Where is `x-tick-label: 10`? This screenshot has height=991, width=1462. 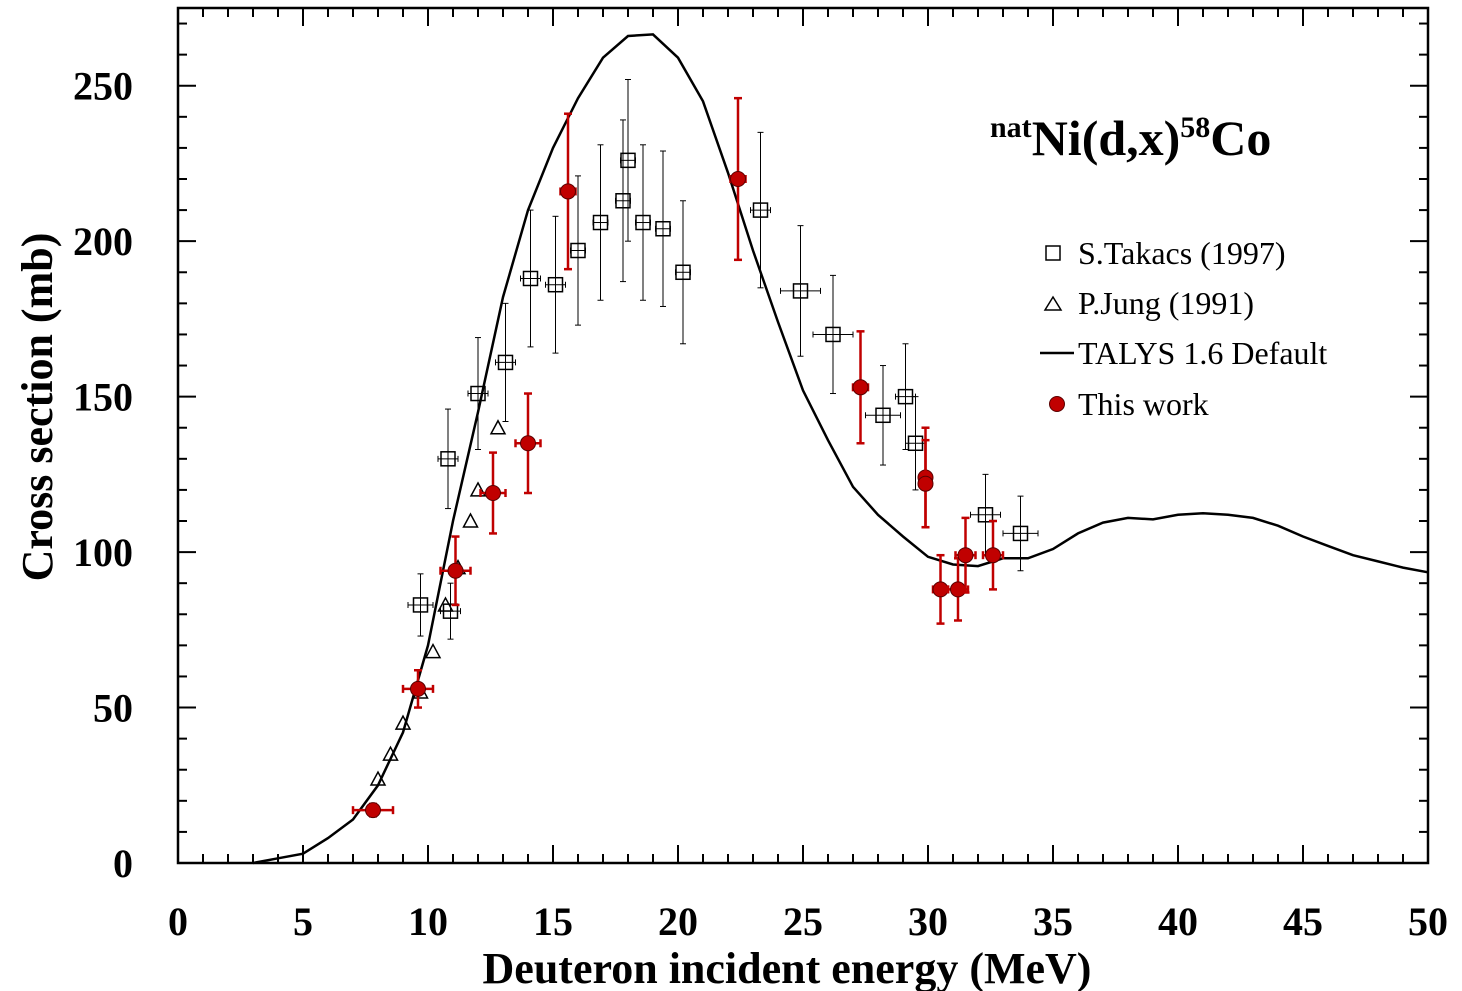
x-tick-label: 10 is located at coordinates (428, 921).